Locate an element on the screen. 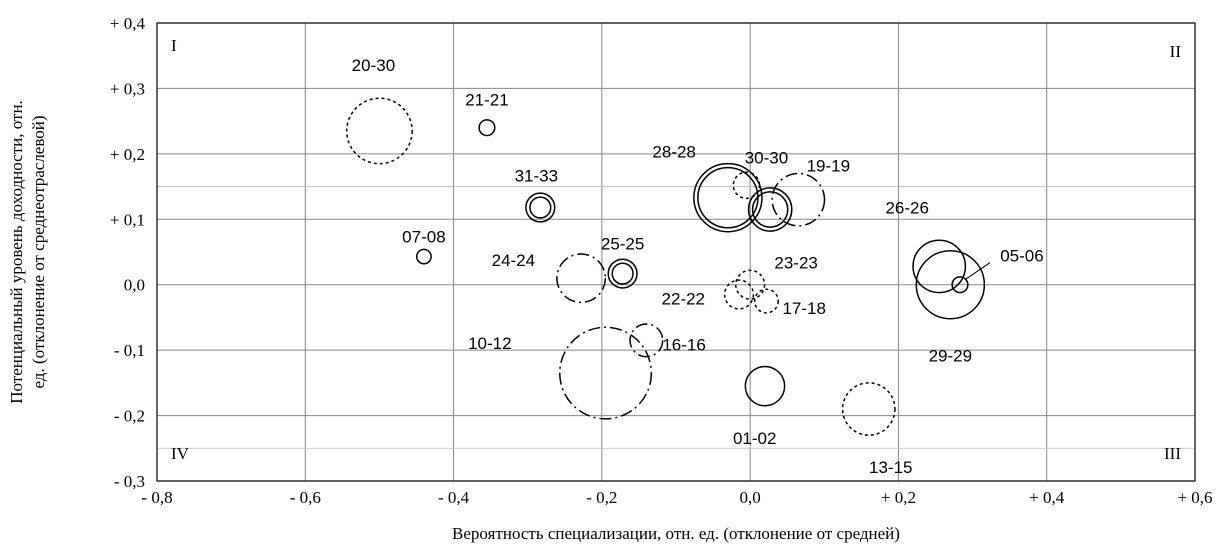 The height and width of the screenshot is (544, 1227). x-tick-label: + 0,4 is located at coordinates (1047, 497).